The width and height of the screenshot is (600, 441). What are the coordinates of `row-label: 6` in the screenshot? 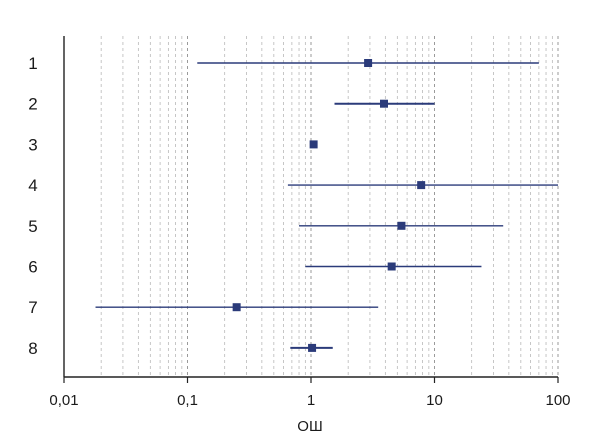 It's located at (32, 267).